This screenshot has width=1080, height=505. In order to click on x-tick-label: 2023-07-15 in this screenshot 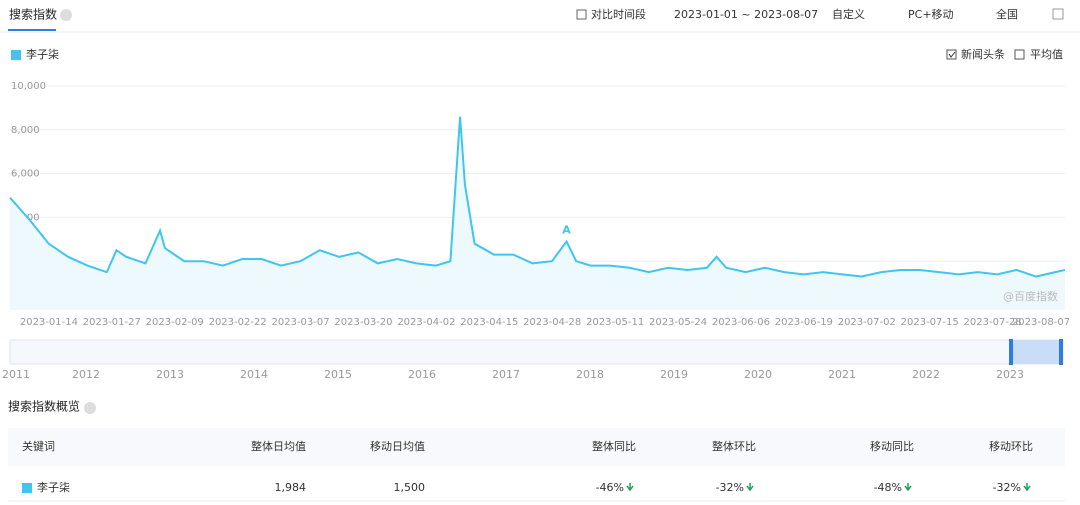, I will do `click(930, 322)`.